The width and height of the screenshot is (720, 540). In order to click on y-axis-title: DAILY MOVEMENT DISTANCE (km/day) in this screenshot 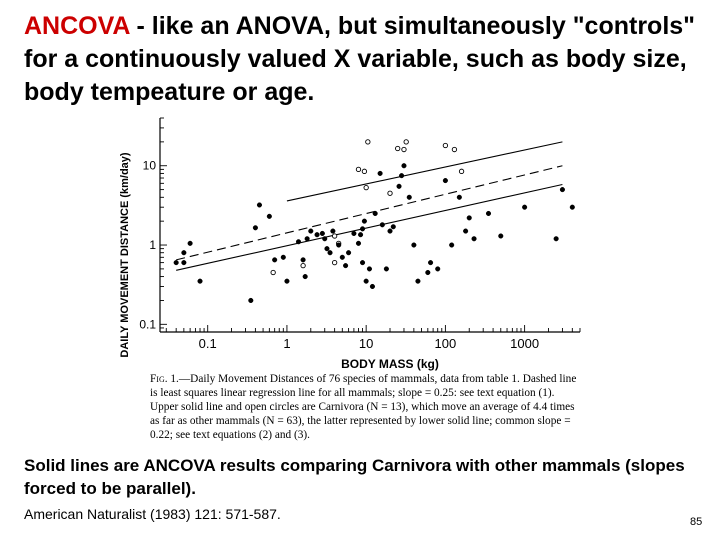, I will do `click(125, 254)`.